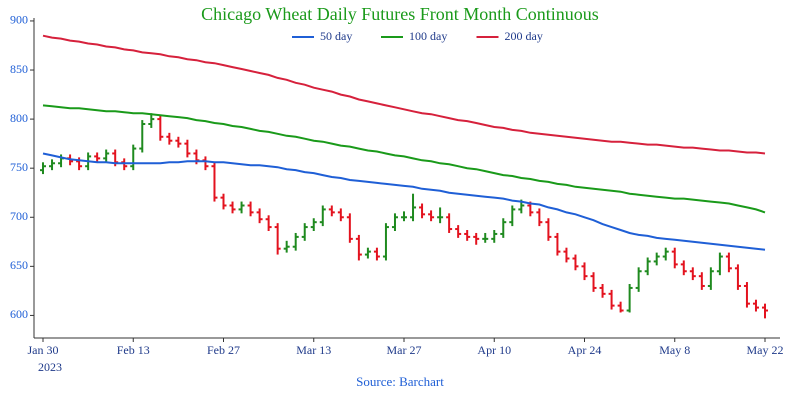 The height and width of the screenshot is (405, 800). What do you see at coordinates (404, 350) in the screenshot?
I see `x-tick-label: Mar 27` at bounding box center [404, 350].